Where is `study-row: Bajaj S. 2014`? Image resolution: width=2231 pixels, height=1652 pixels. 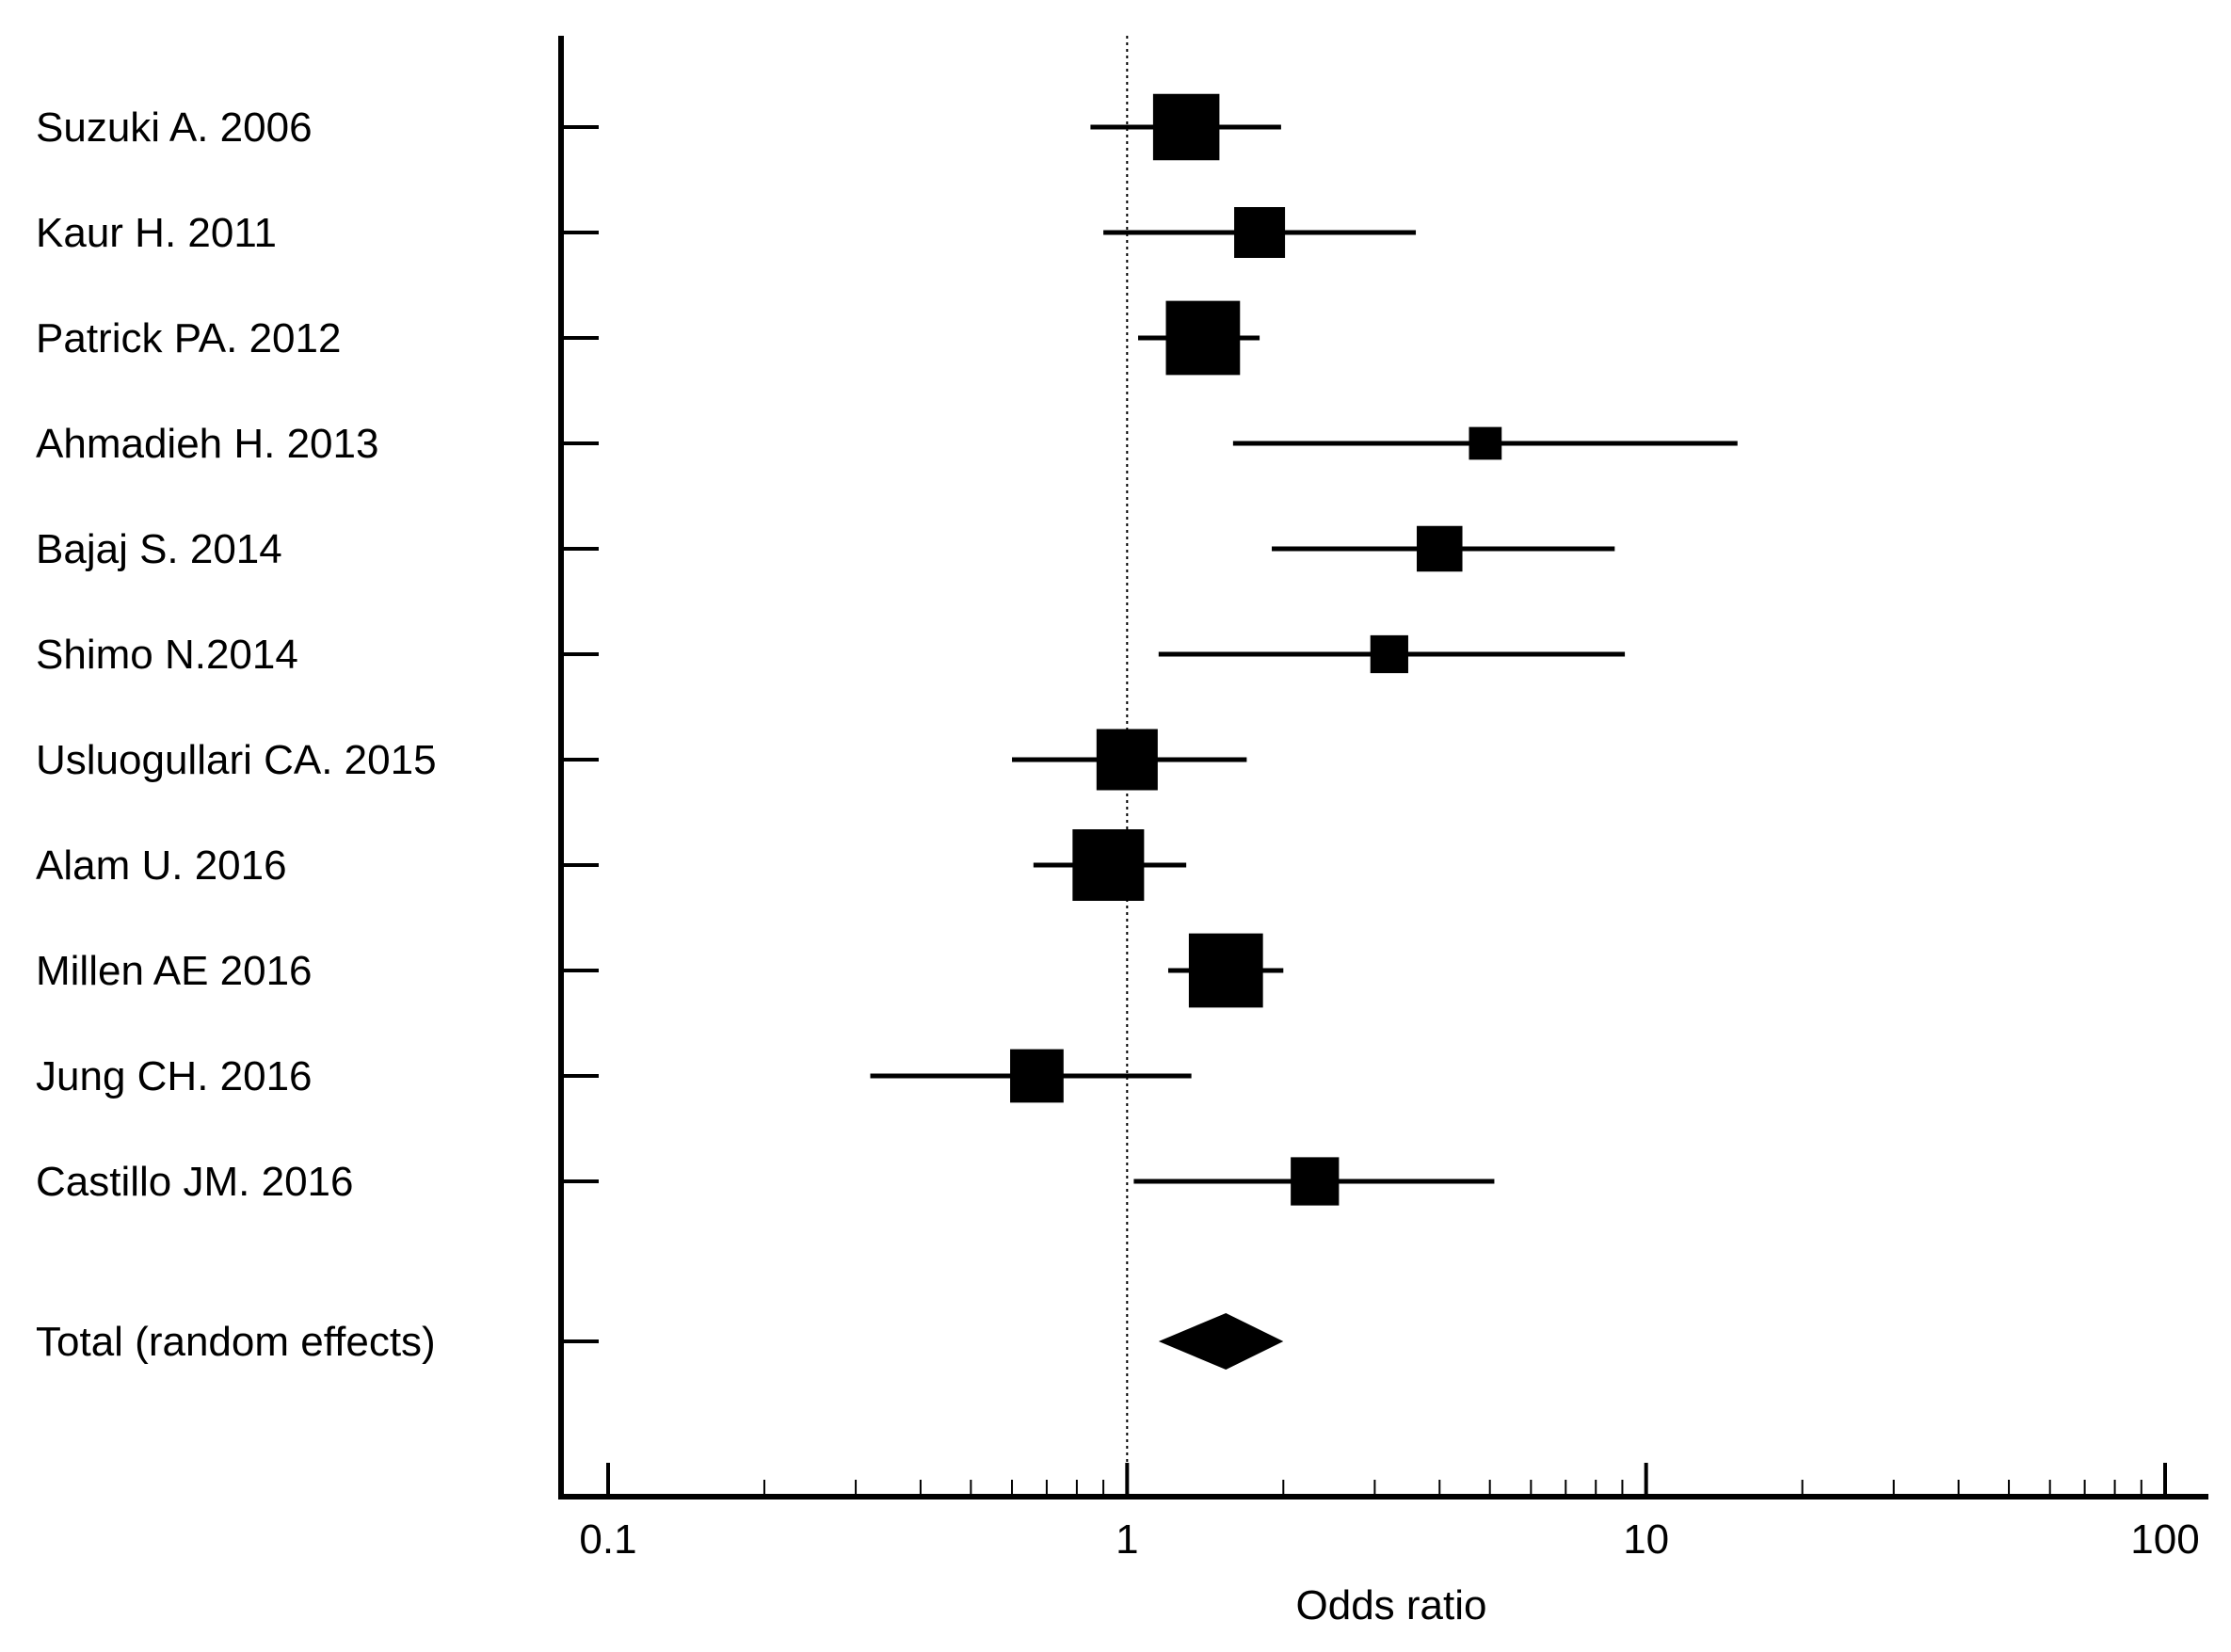 study-row: Bajaj S. 2014 is located at coordinates (825, 548).